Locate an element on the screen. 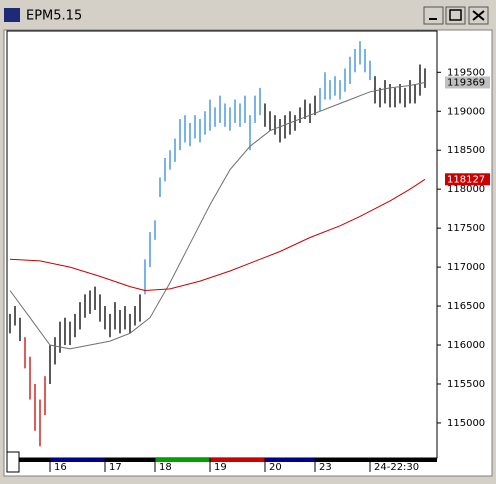  y-tick-label: 118000 is located at coordinates (466, 189).